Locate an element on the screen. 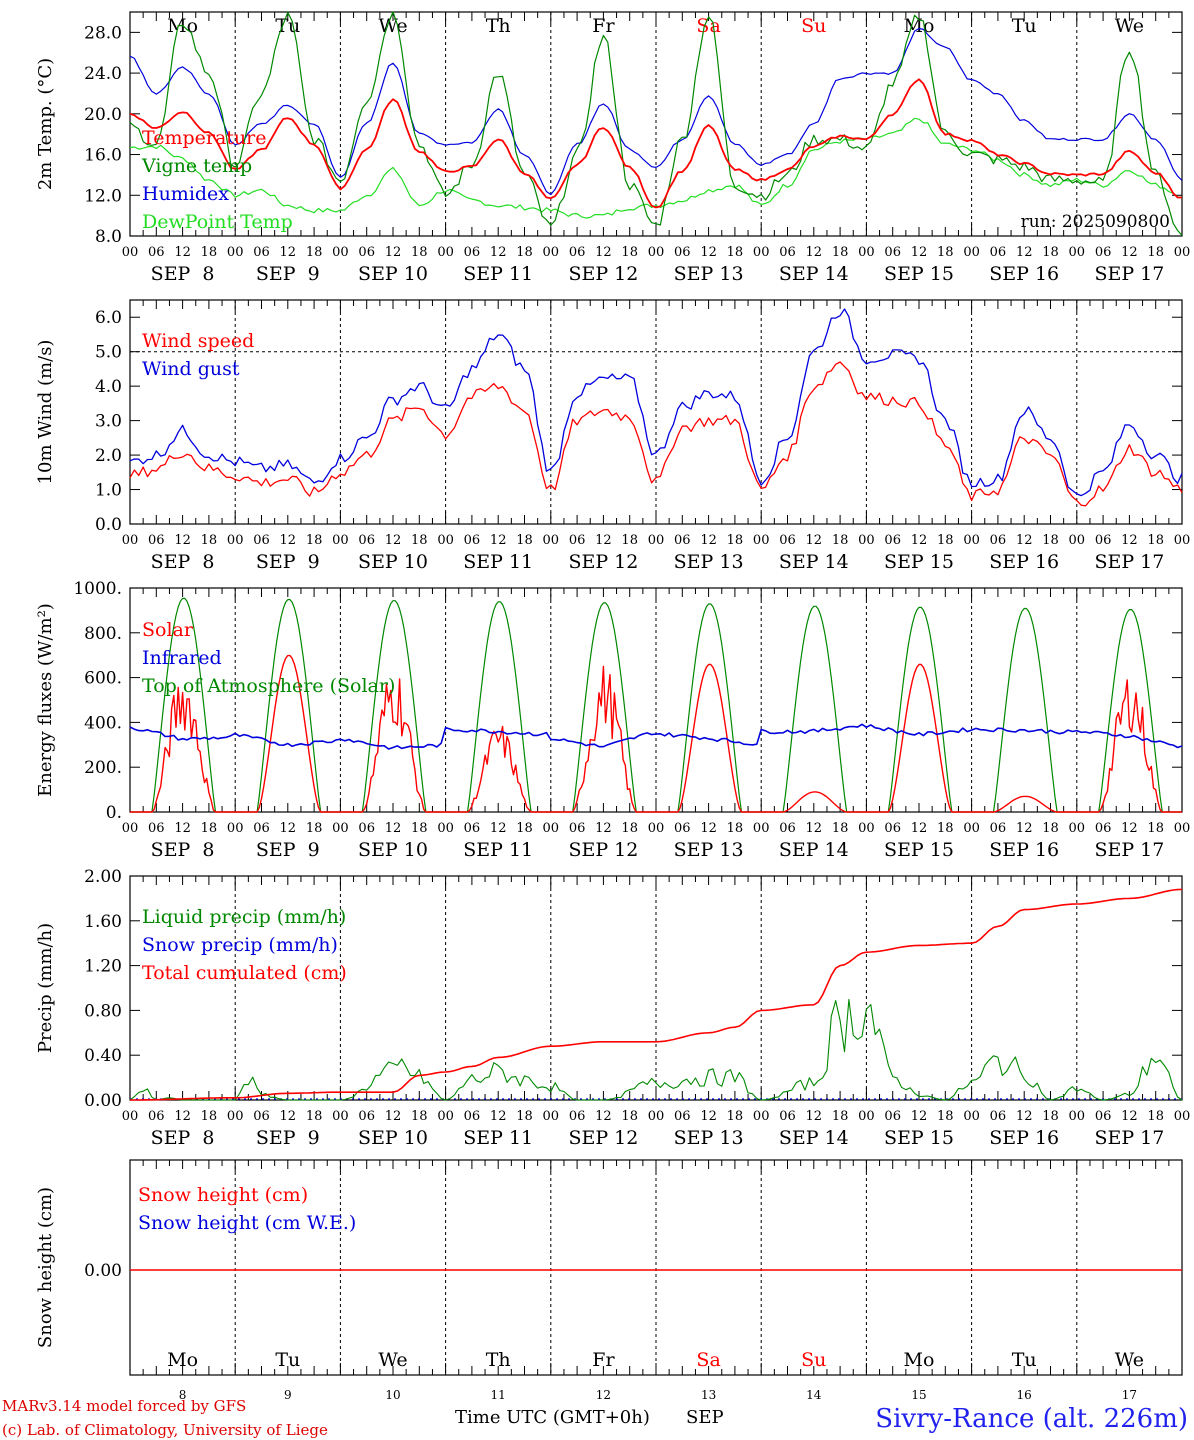  series-liquid-precip is located at coordinates (656, 1049).